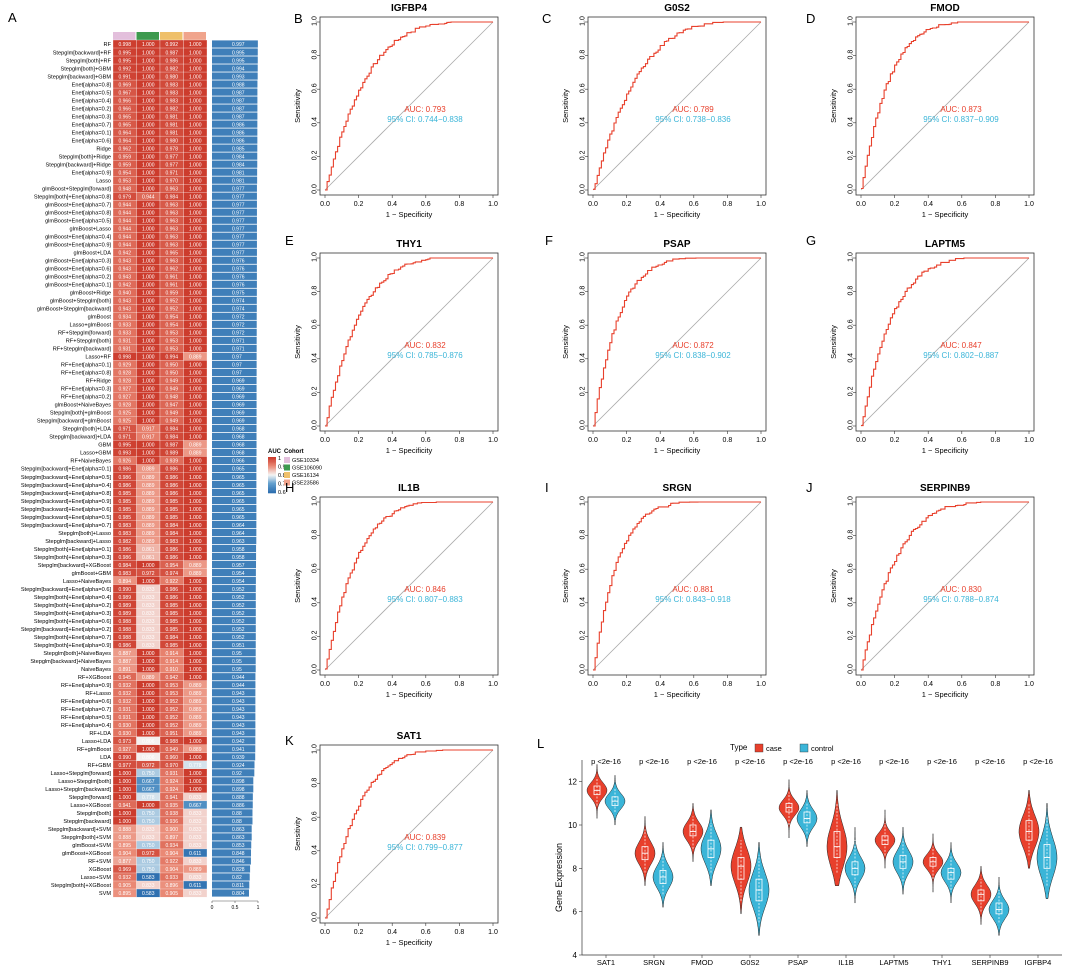 The image size is (1069, 965). Describe the element at coordinates (124, 438) in the screenshot. I see `heat-cell-label: 0.971` at that location.